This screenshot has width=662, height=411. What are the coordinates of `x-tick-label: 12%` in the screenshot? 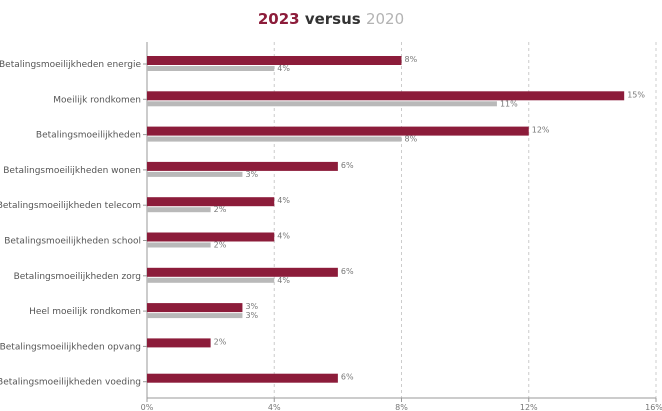 It's located at (529, 407).